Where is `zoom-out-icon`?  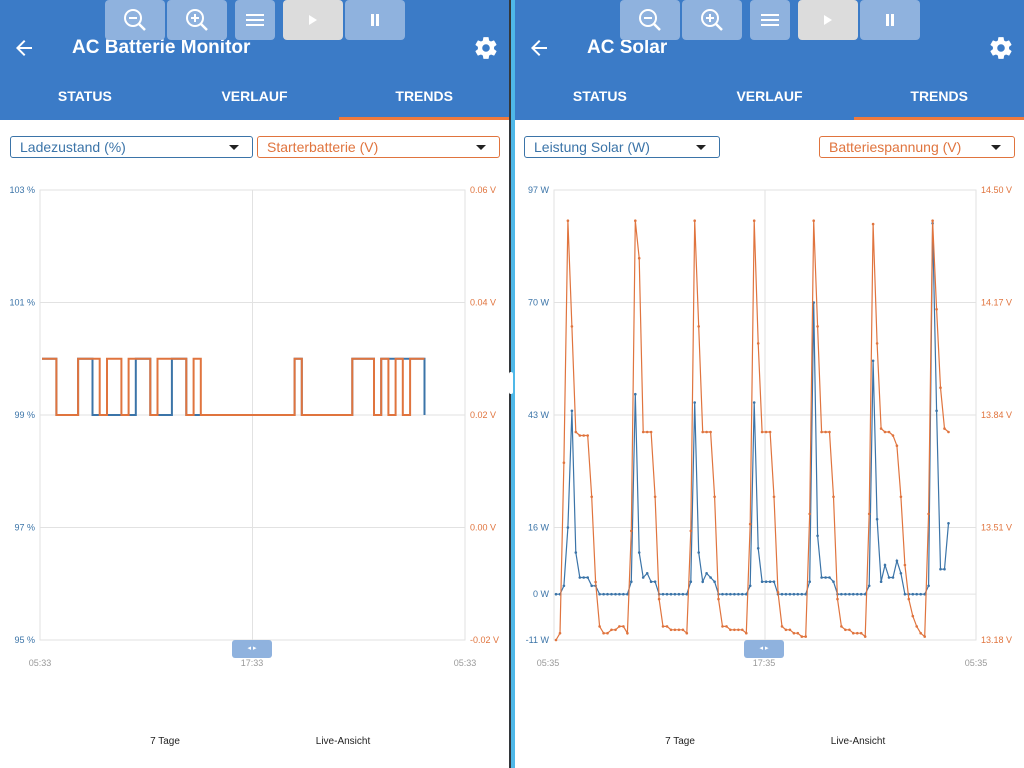 zoom-out-icon is located at coordinates (135, 20).